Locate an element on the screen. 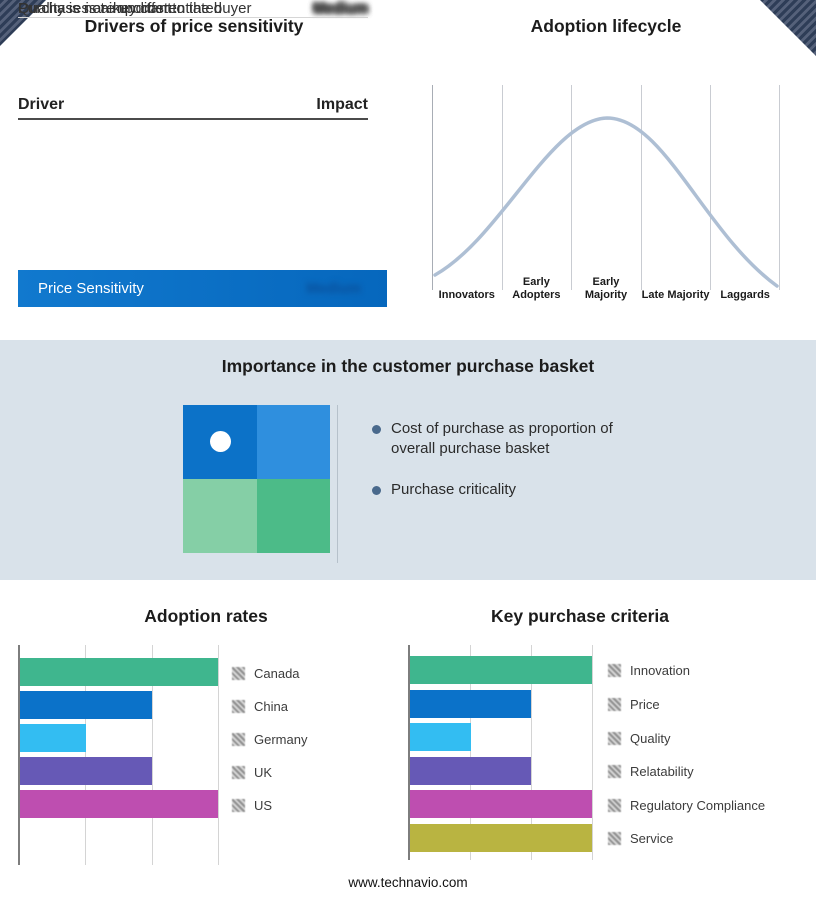  legend-label: Germany is located at coordinates (281, 739).